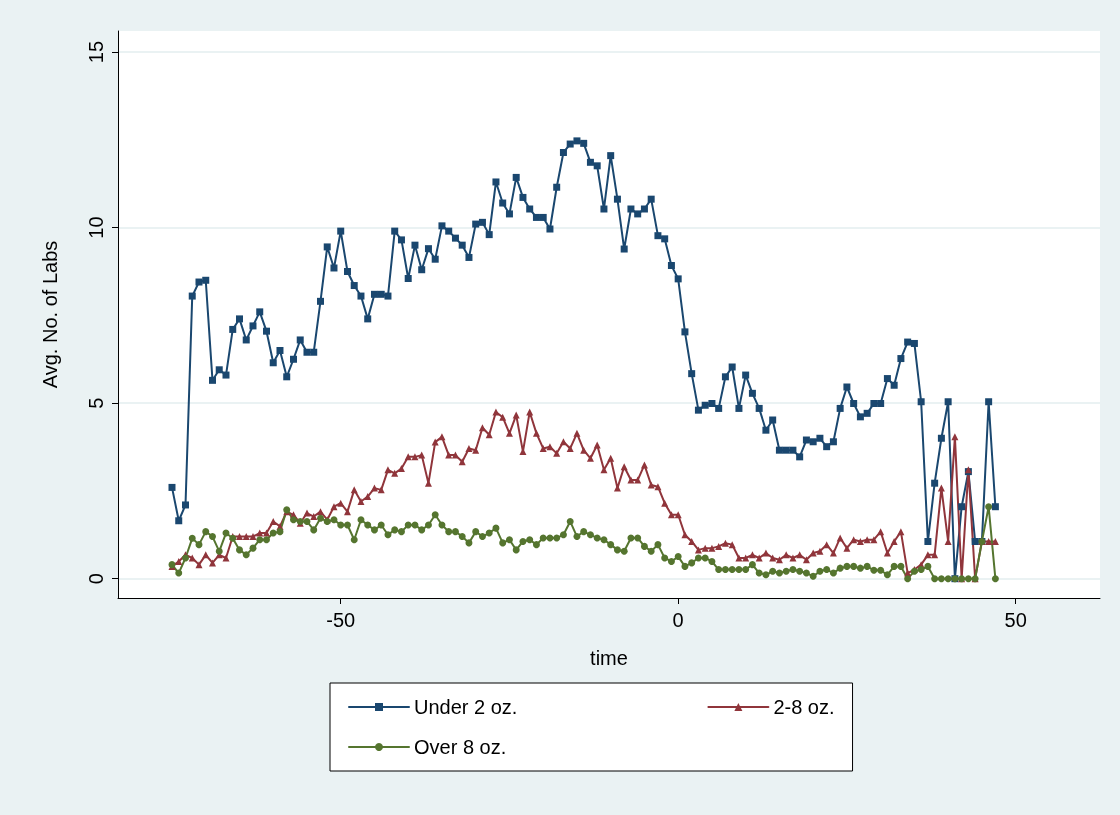 This screenshot has height=815, width=1120. What do you see at coordinates (96, 403) in the screenshot?
I see `y-tick-label: 5` at bounding box center [96, 403].